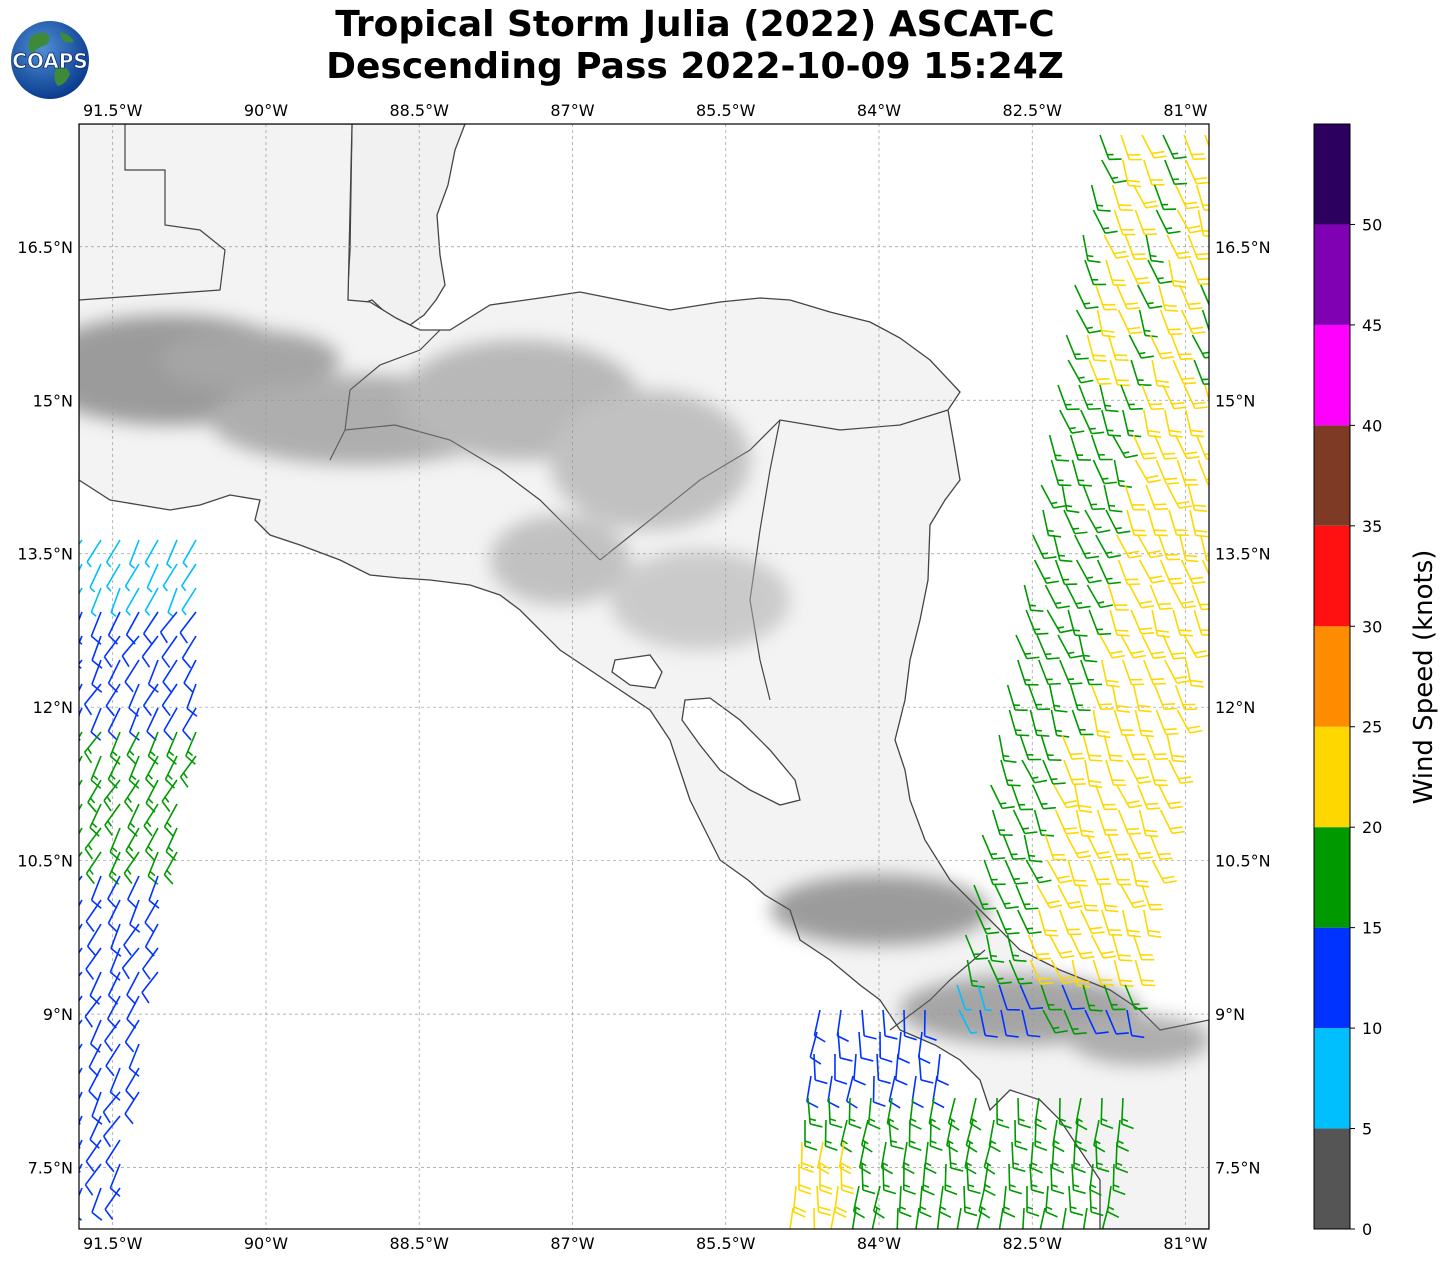 This screenshot has height=1264, width=1450. I want to click on lon-label: 91.5°W, so click(113, 110).